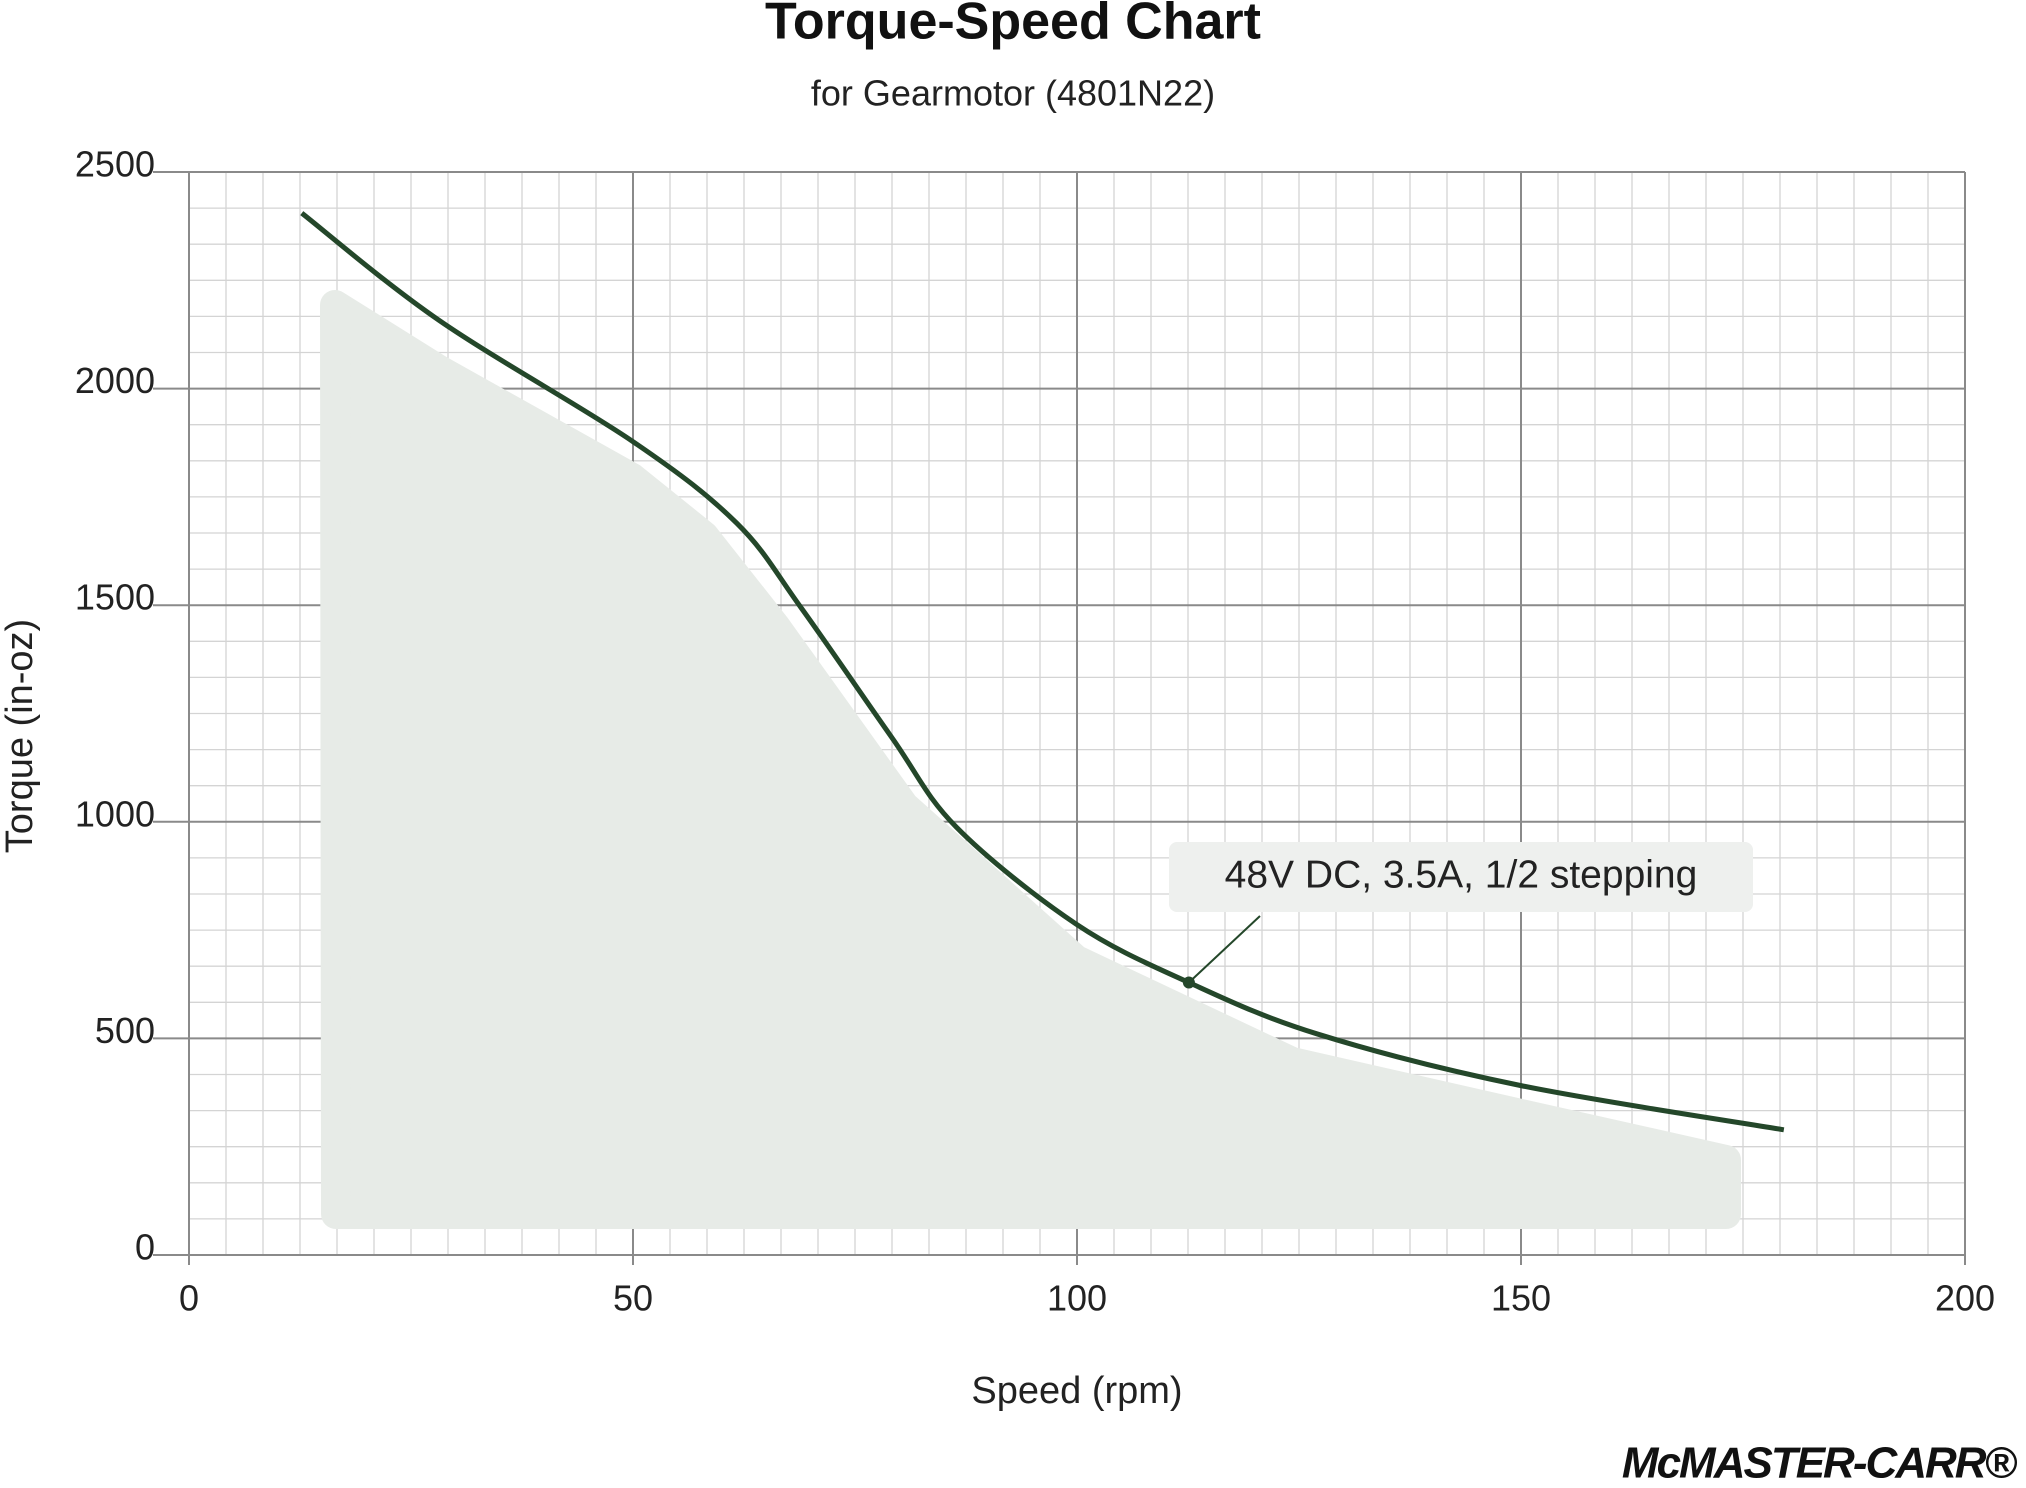  I want to click on x-tick-label: 100, so click(1077, 1298).